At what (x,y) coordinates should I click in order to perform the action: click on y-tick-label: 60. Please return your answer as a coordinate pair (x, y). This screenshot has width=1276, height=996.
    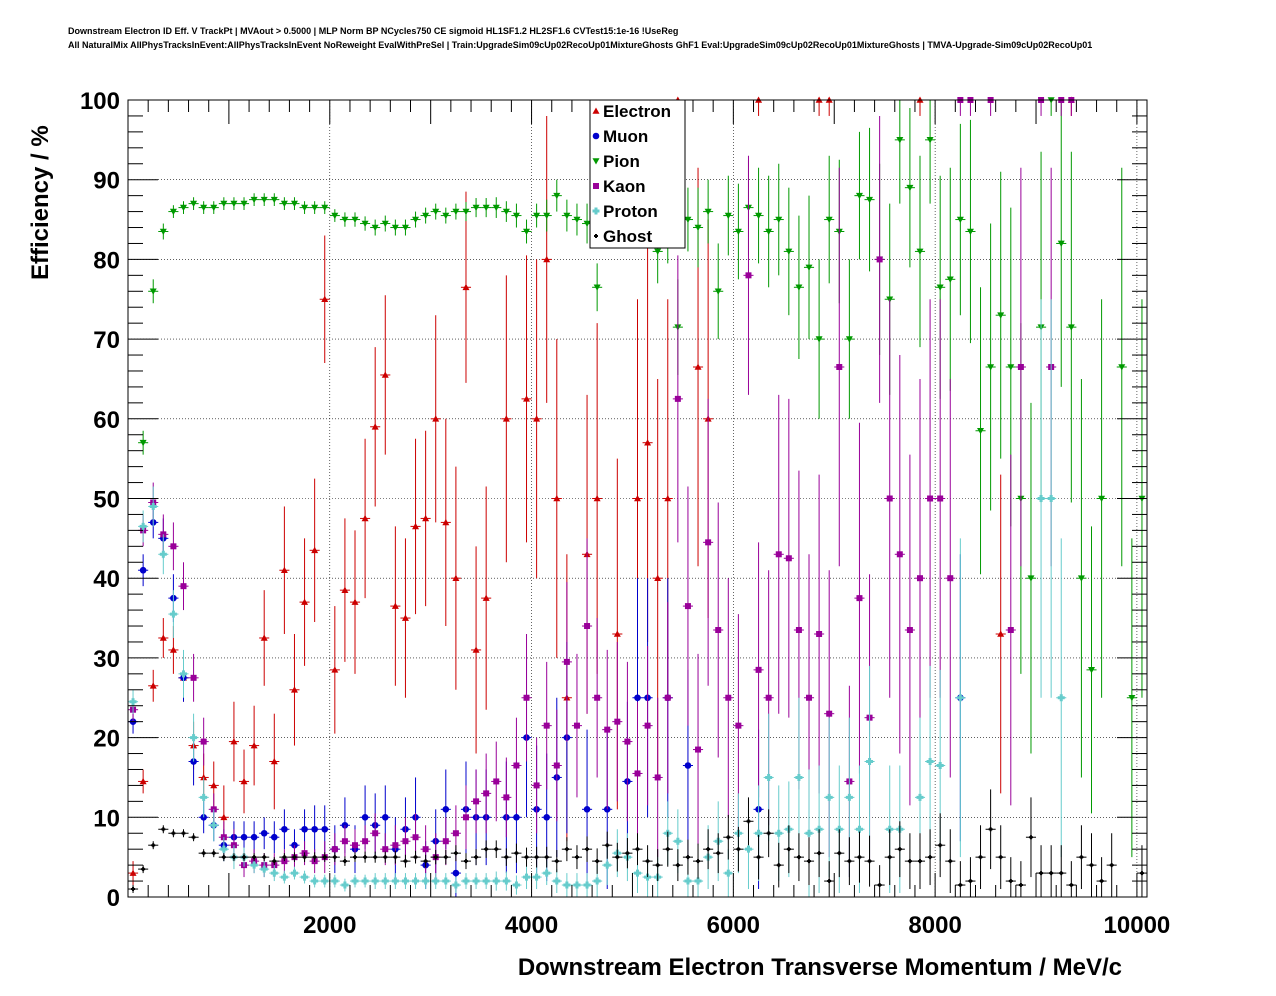
    Looking at the image, I should click on (106, 420).